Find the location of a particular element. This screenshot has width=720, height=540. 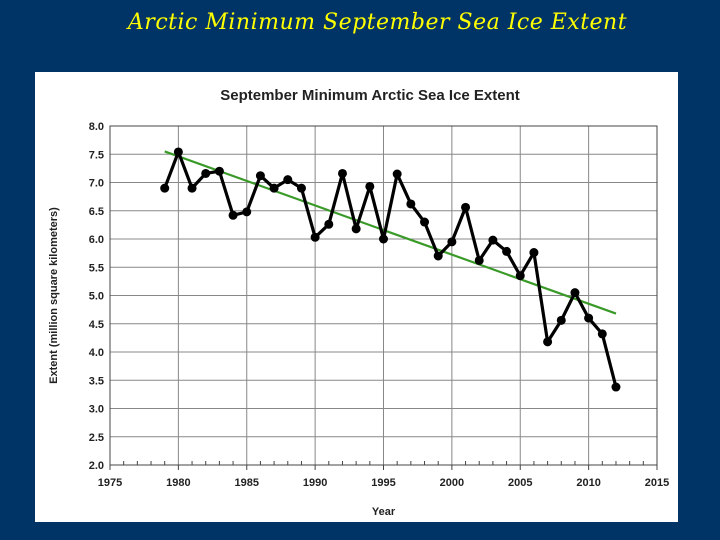

y-tick-label: 7.0 is located at coordinates (96, 184).